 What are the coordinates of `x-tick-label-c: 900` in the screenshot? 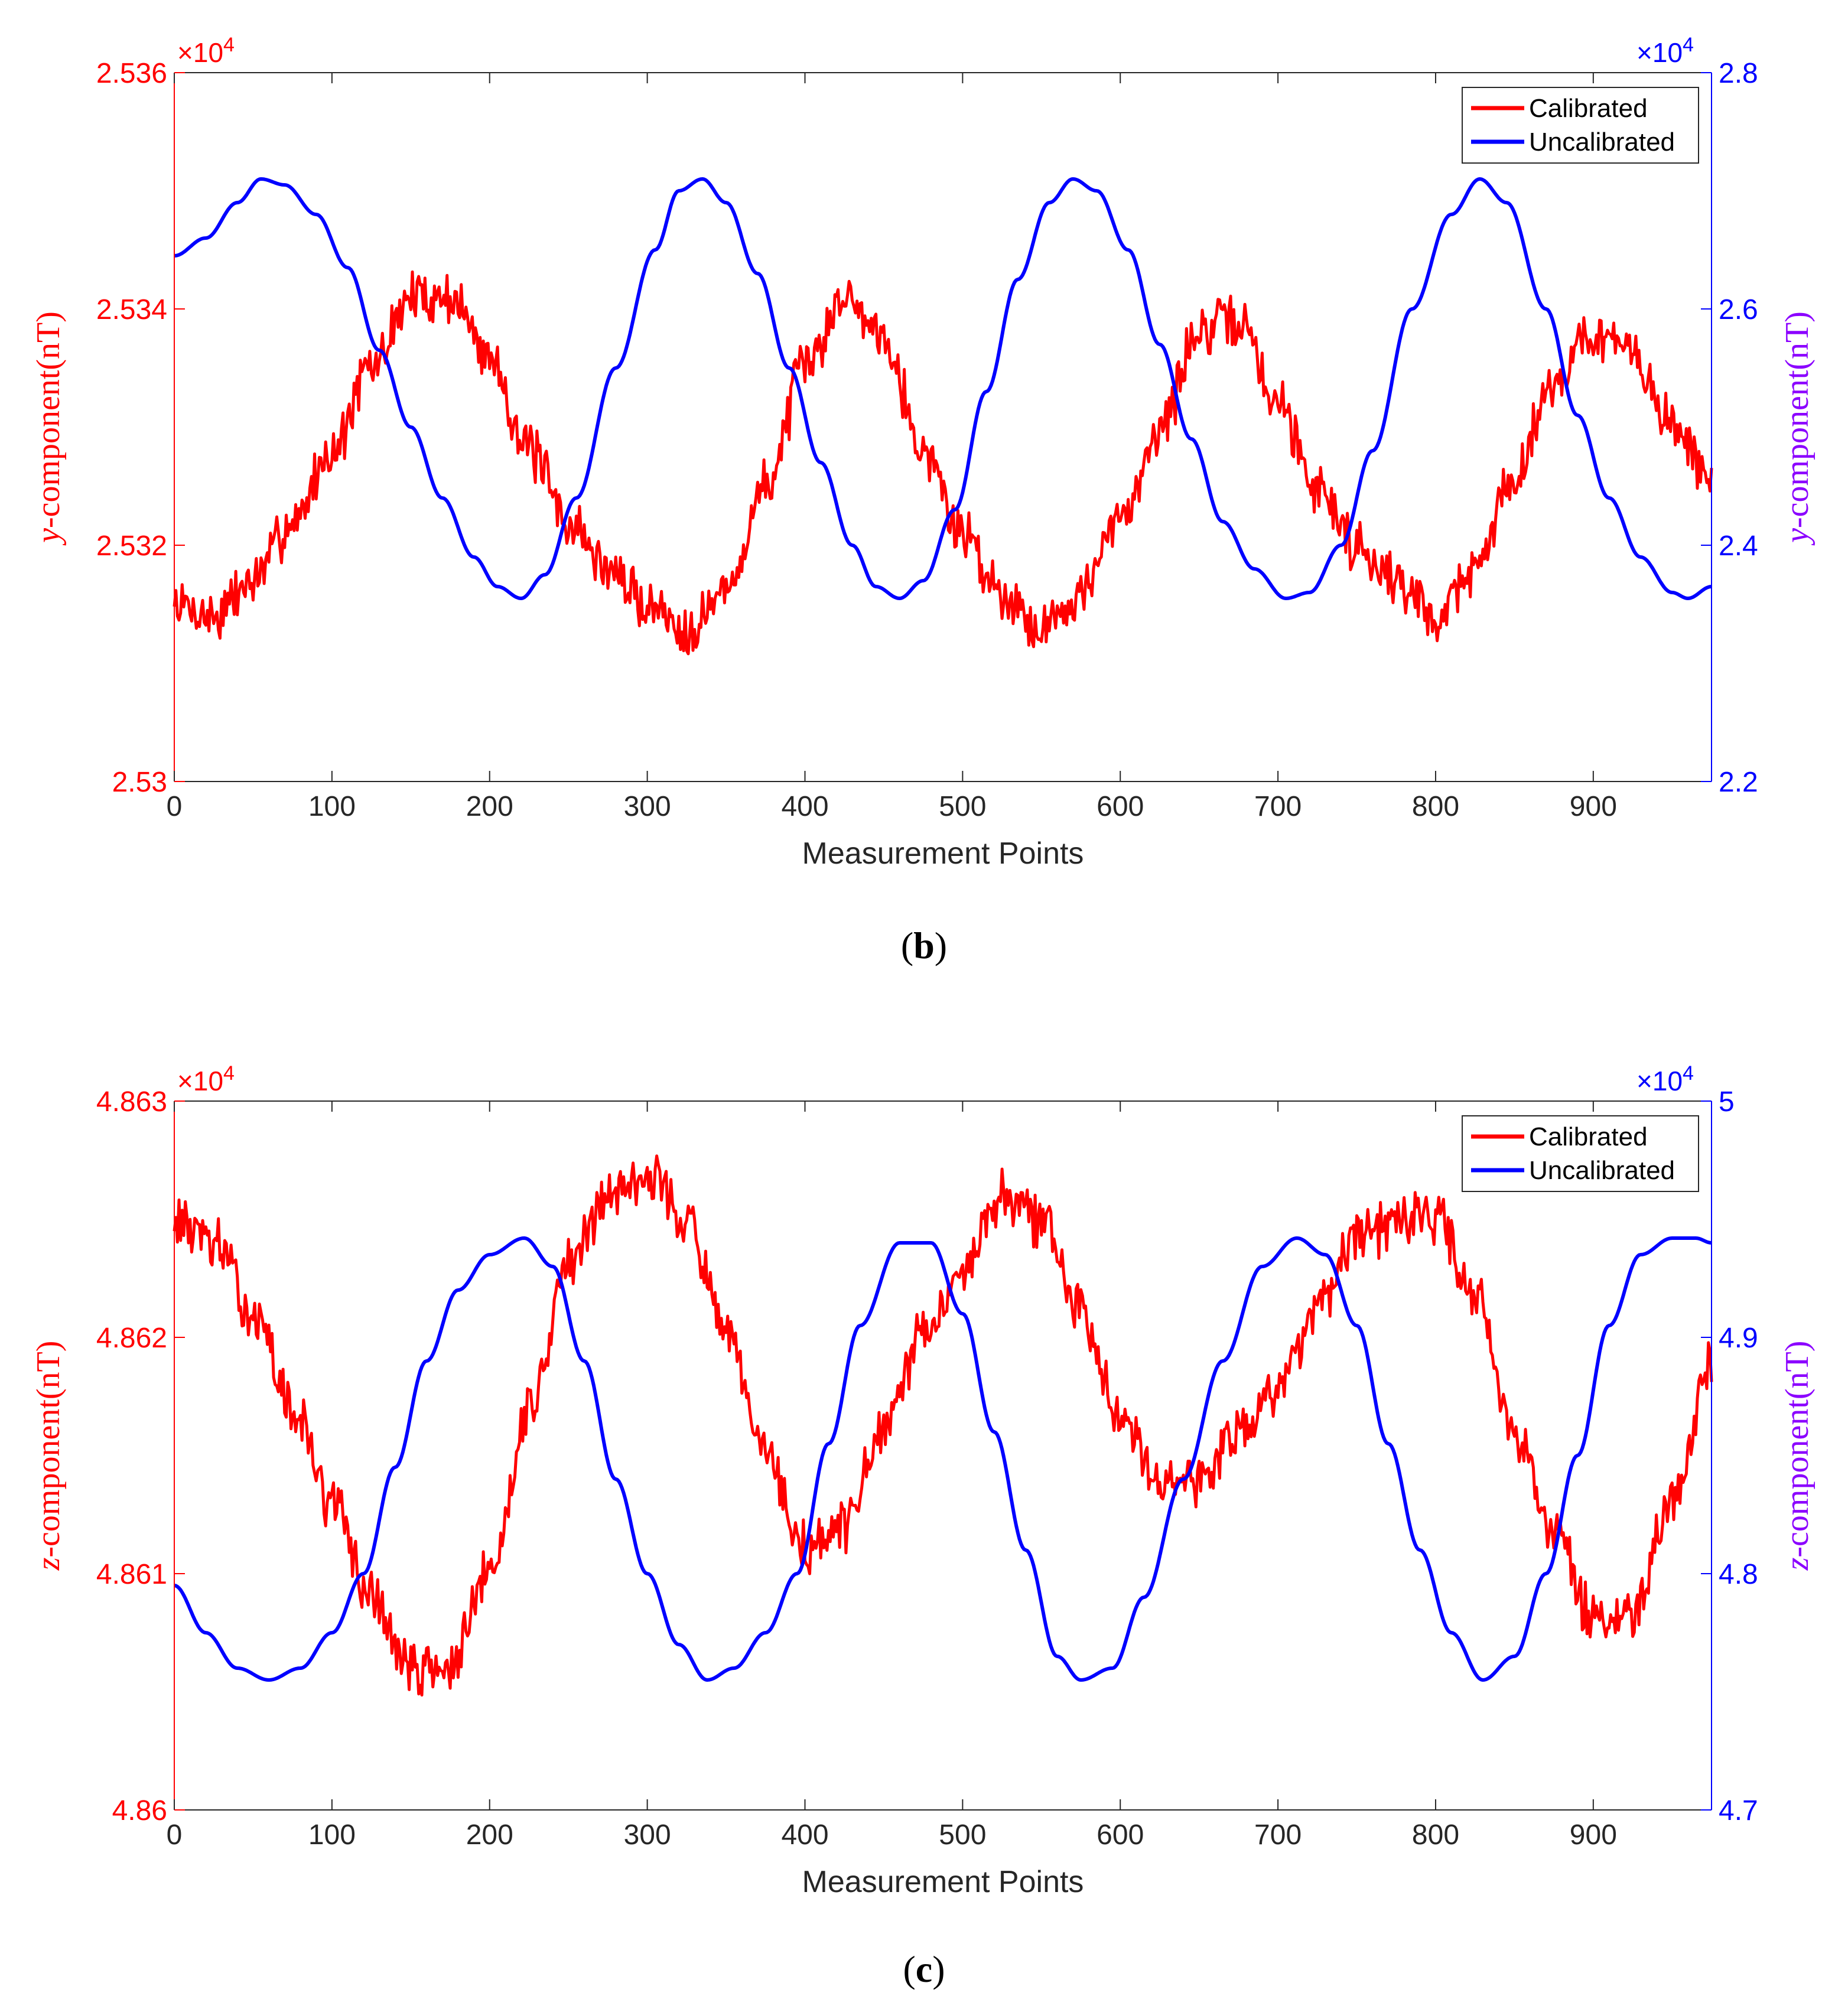 It's located at (1593, 1835).